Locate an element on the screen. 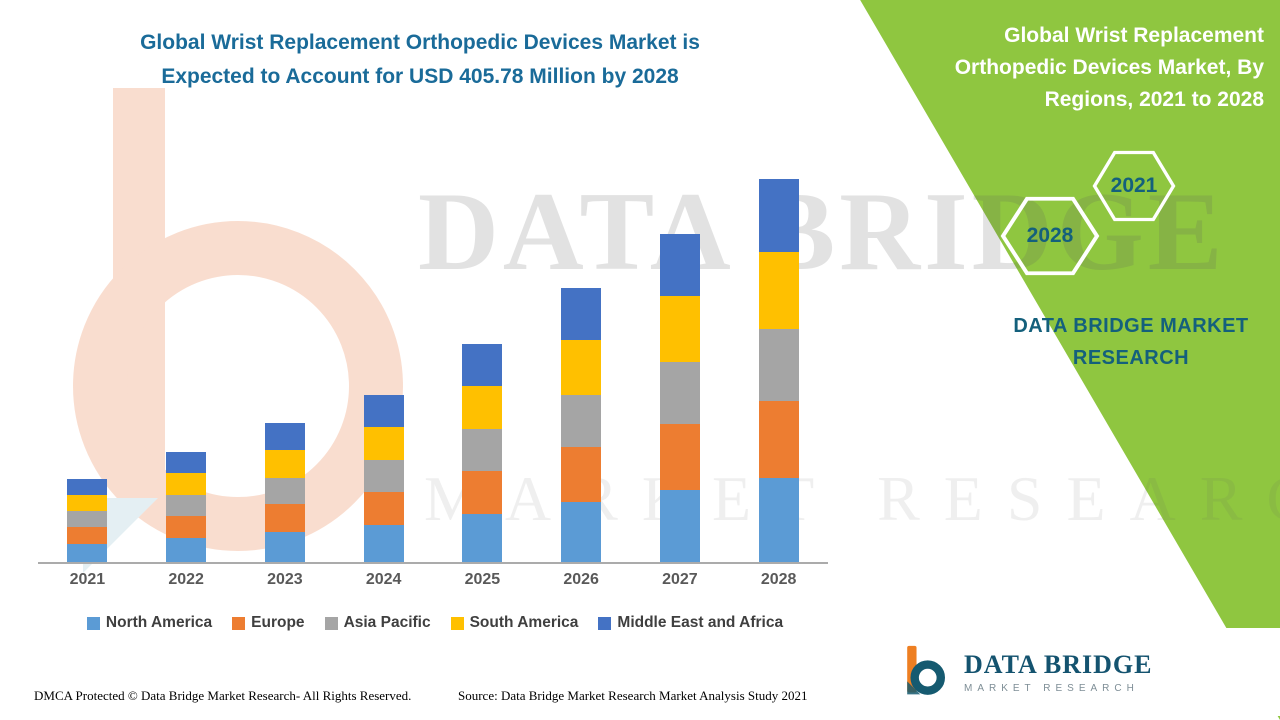 The width and height of the screenshot is (1280, 720). stacked-bar-2023 is located at coordinates (284, 492).